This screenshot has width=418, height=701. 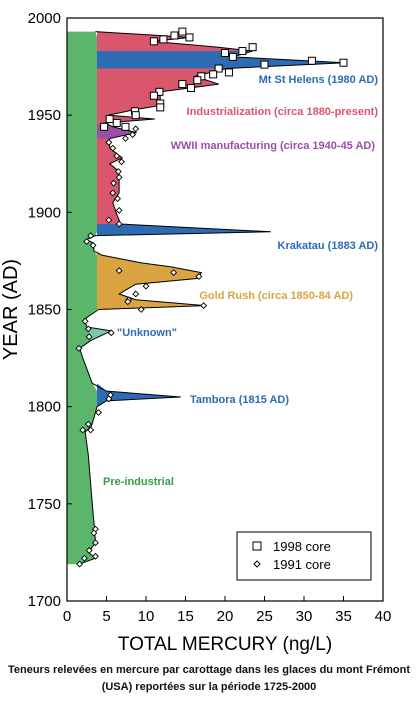 I want to click on chart-legend: 1998 core 1991 core, so click(x=304, y=556).